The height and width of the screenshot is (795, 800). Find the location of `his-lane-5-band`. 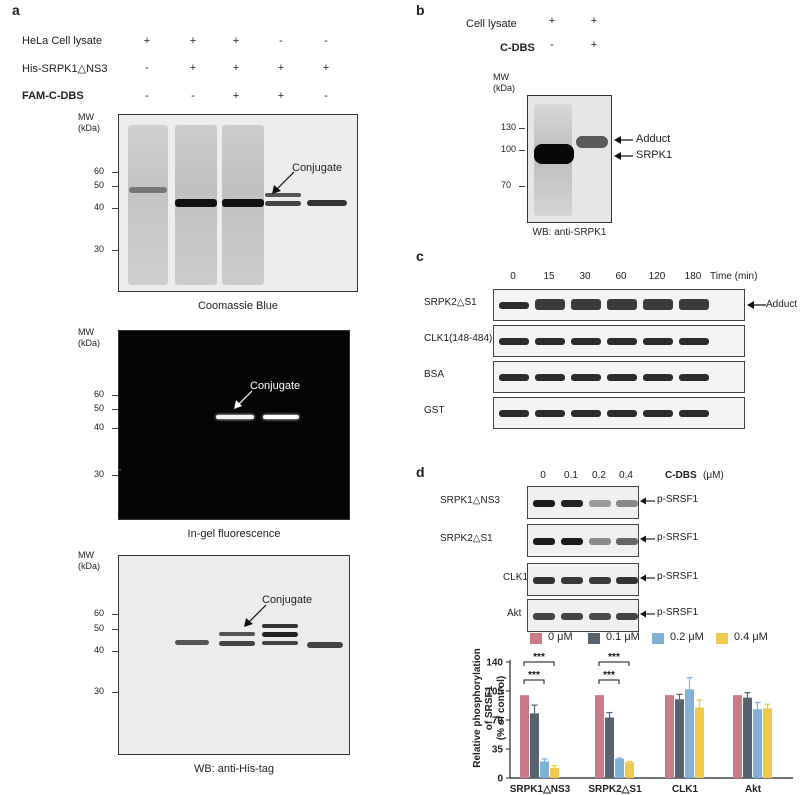

his-lane-5-band is located at coordinates (325, 645).